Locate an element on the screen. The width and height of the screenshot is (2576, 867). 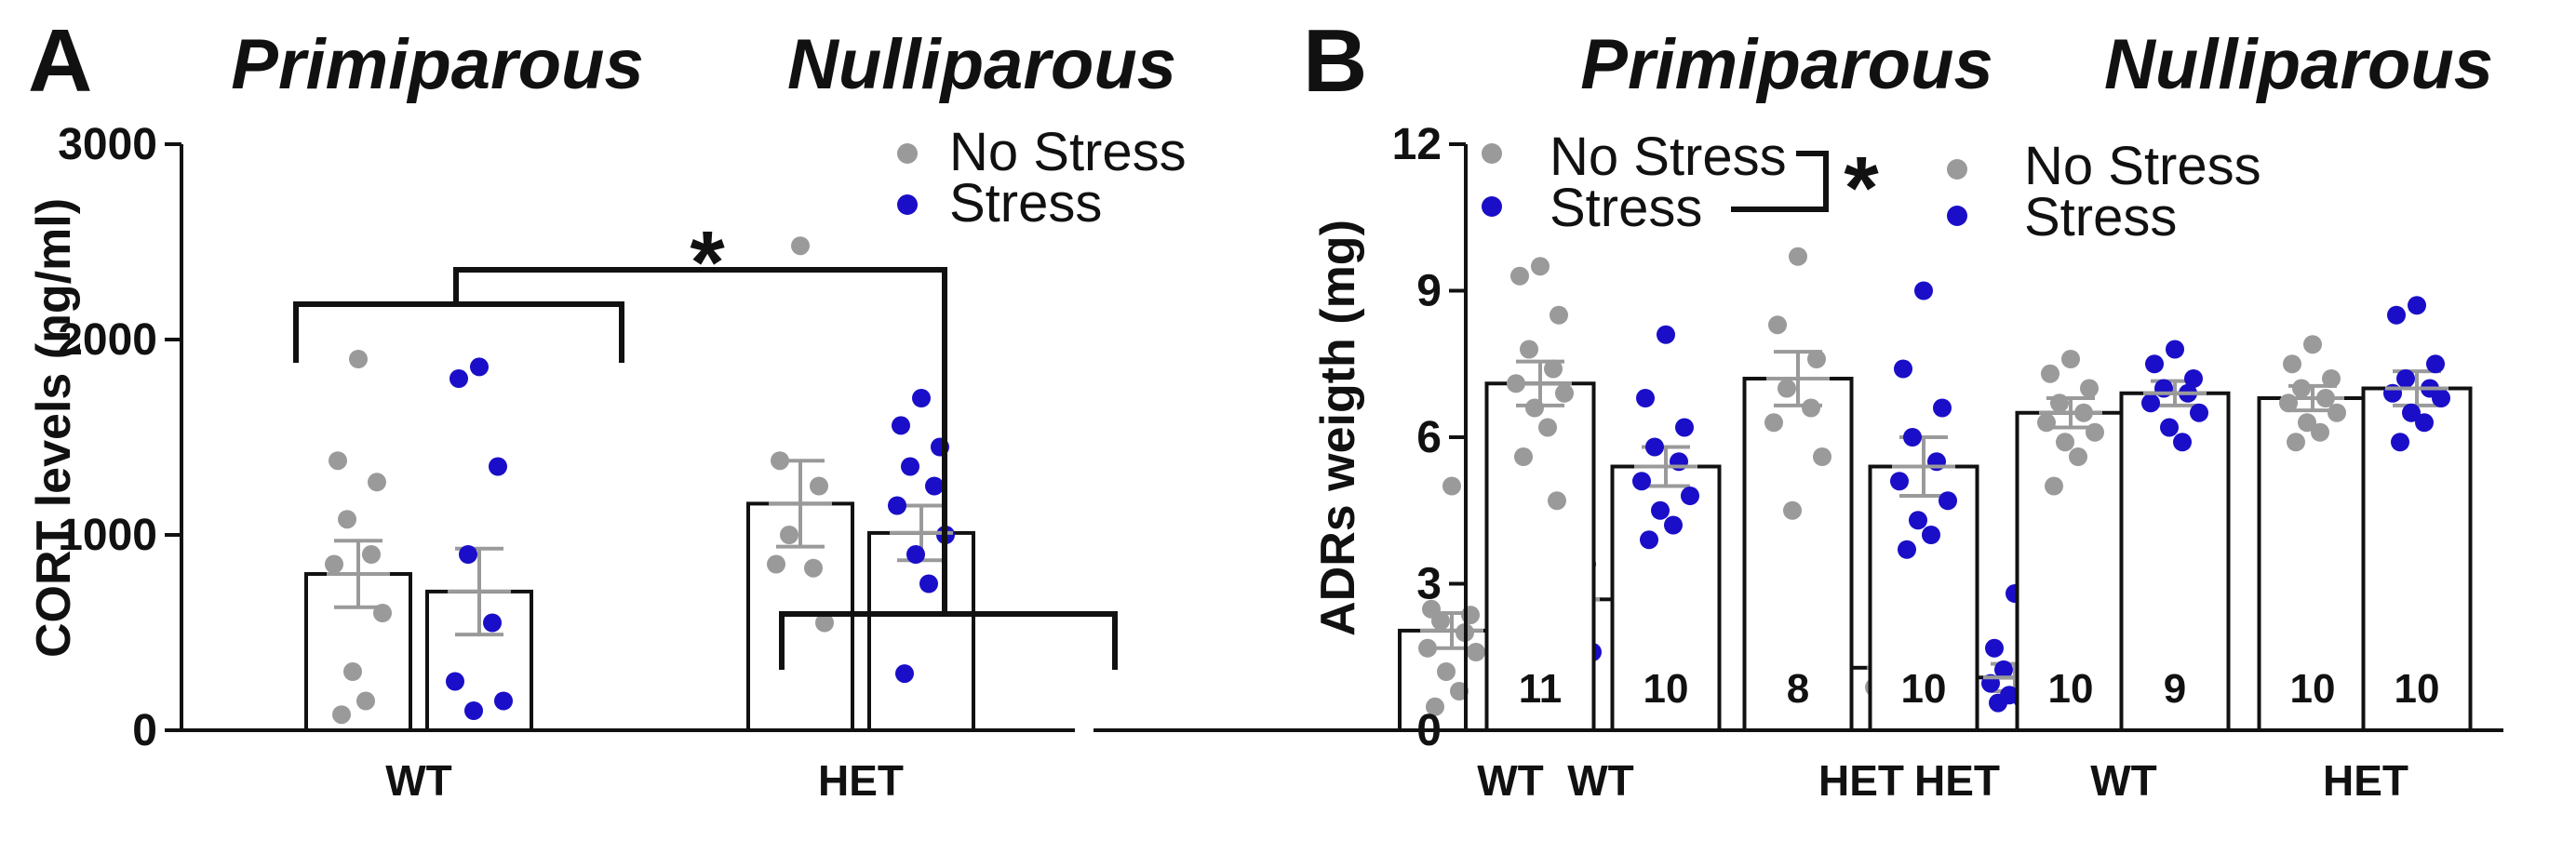
panel-a-legend-no-stress: No Stress is located at coordinates (1068, 152).